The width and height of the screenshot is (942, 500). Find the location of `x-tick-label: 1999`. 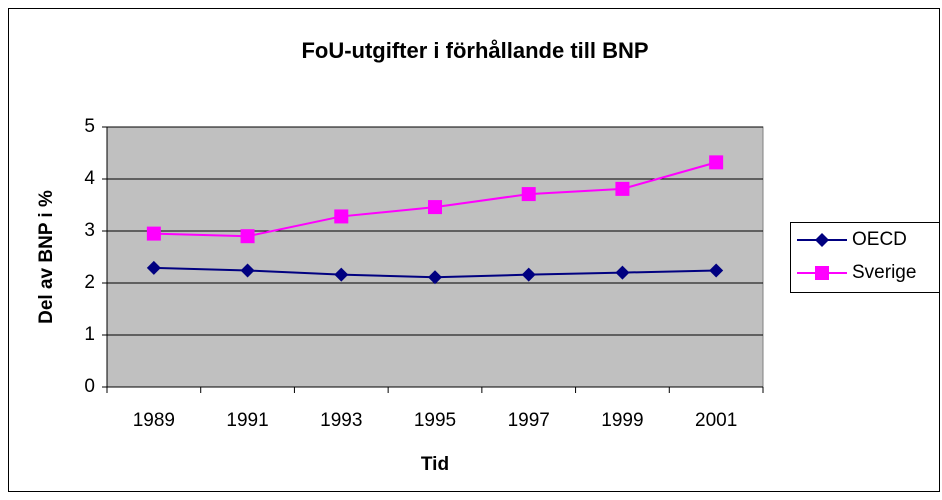

x-tick-label: 1999 is located at coordinates (622, 420).